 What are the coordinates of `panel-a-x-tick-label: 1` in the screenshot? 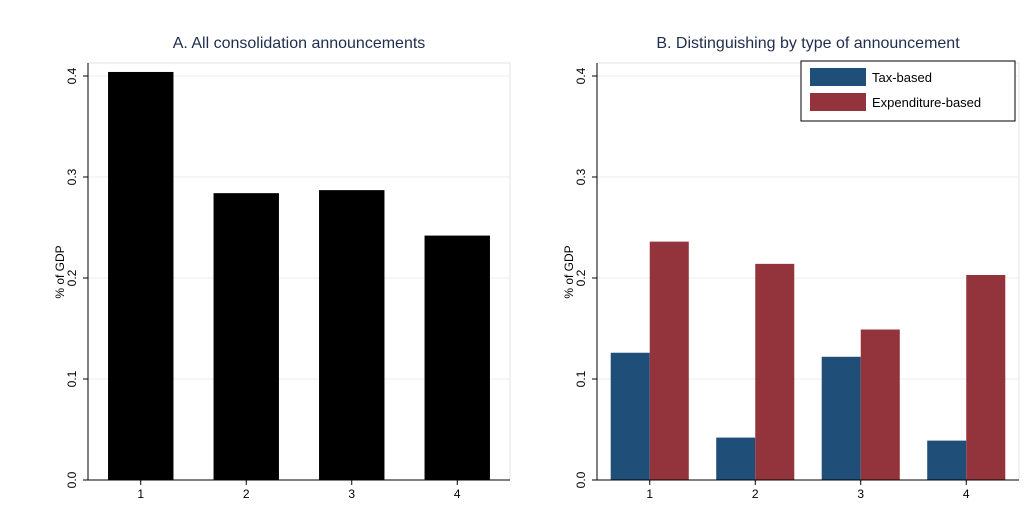 It's located at (140, 494).